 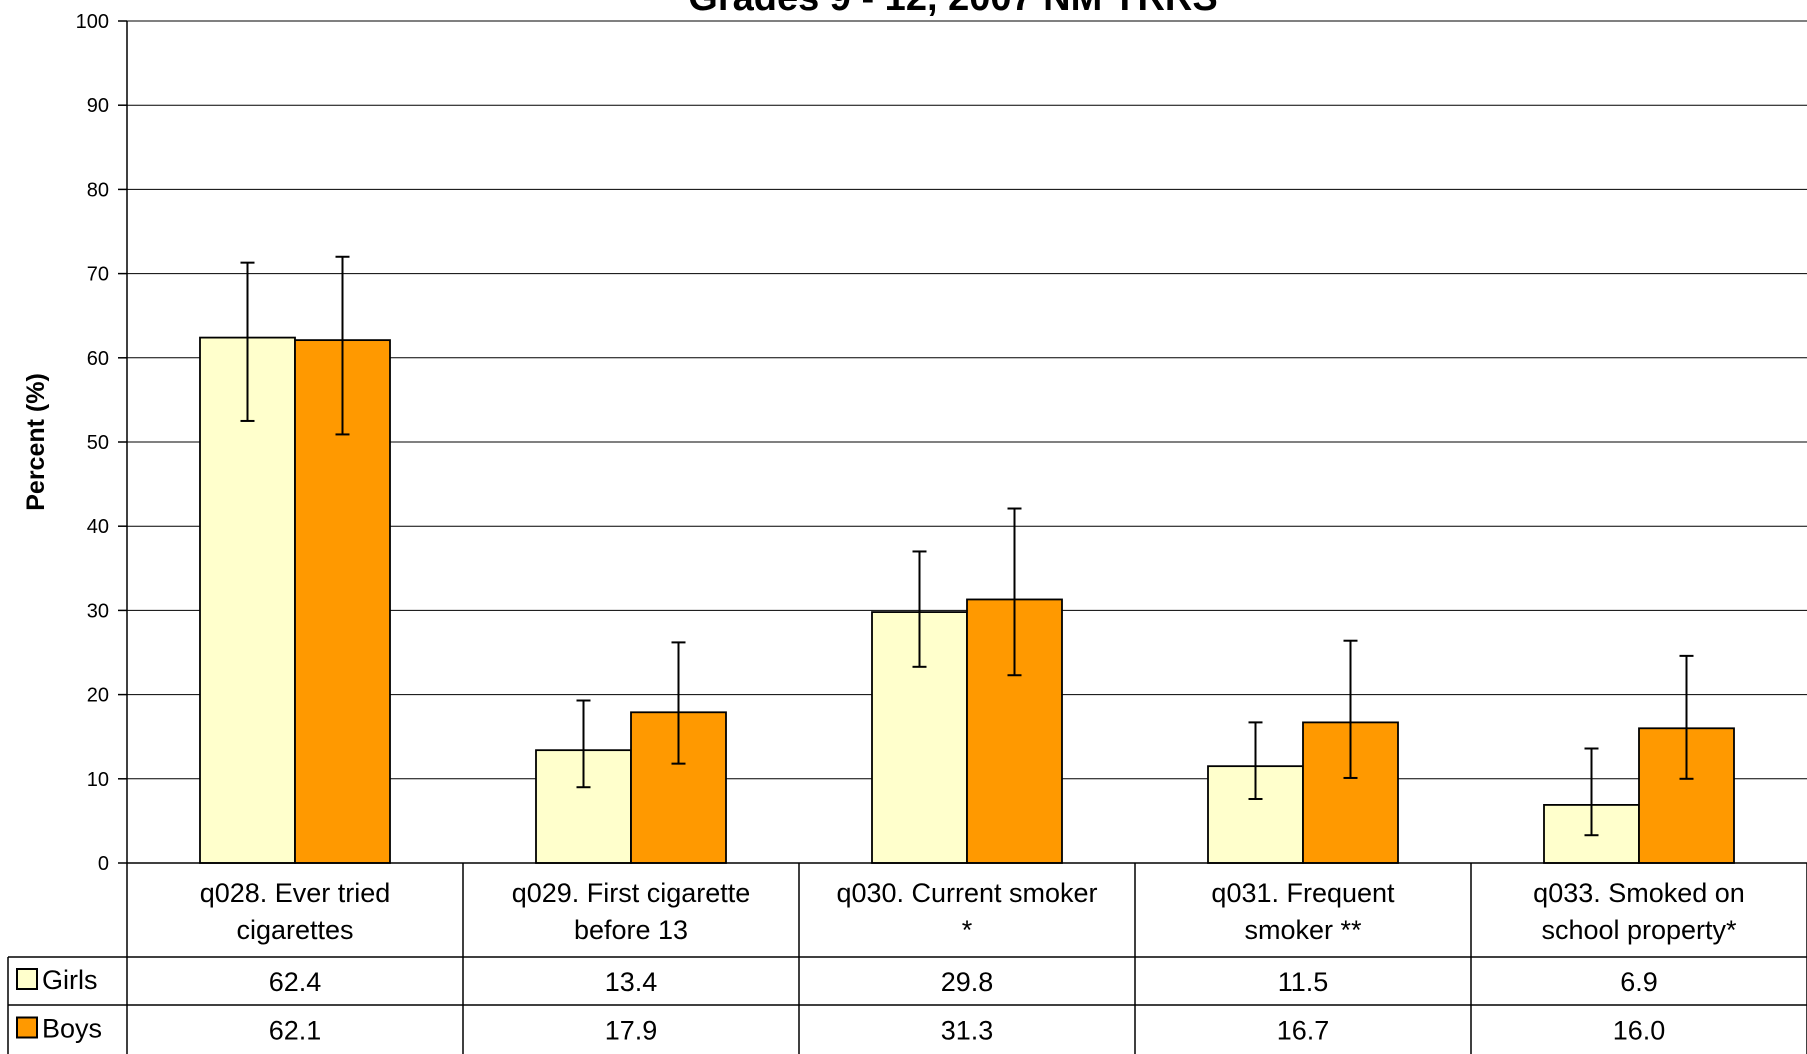 What do you see at coordinates (966, 893) in the screenshot?
I see `category-label: q030. Current smoker` at bounding box center [966, 893].